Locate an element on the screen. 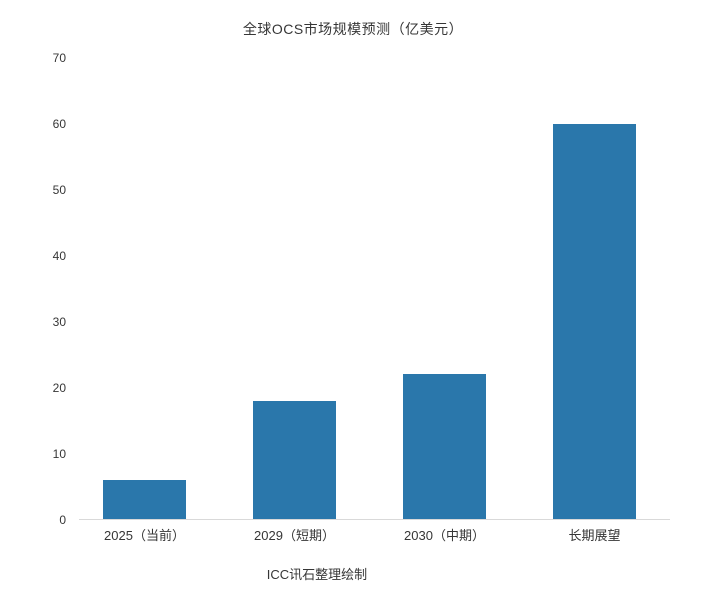 The image size is (706, 590). x-axis-line is located at coordinates (374, 519).